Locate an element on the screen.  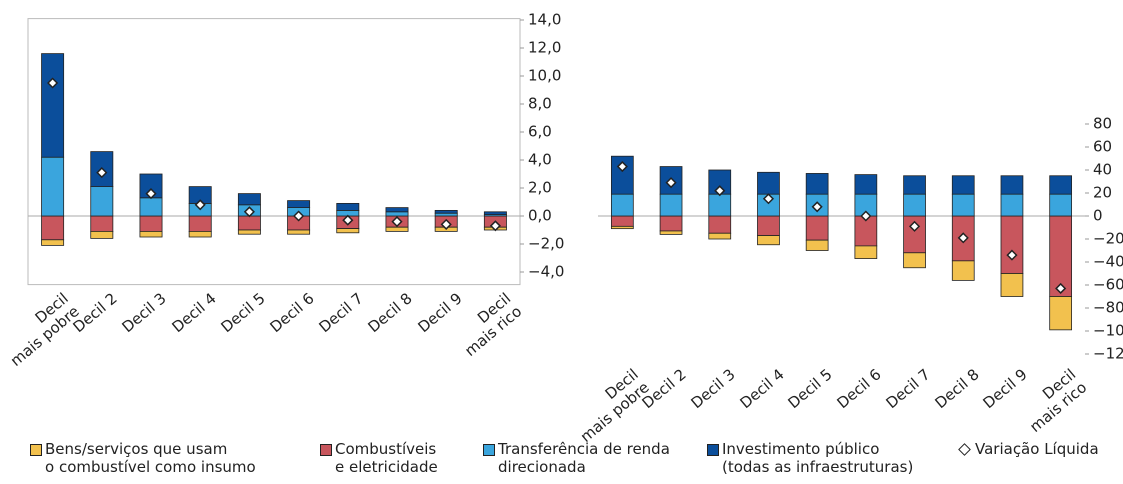
y-tick-label: 14,0 is located at coordinates (544, 20).